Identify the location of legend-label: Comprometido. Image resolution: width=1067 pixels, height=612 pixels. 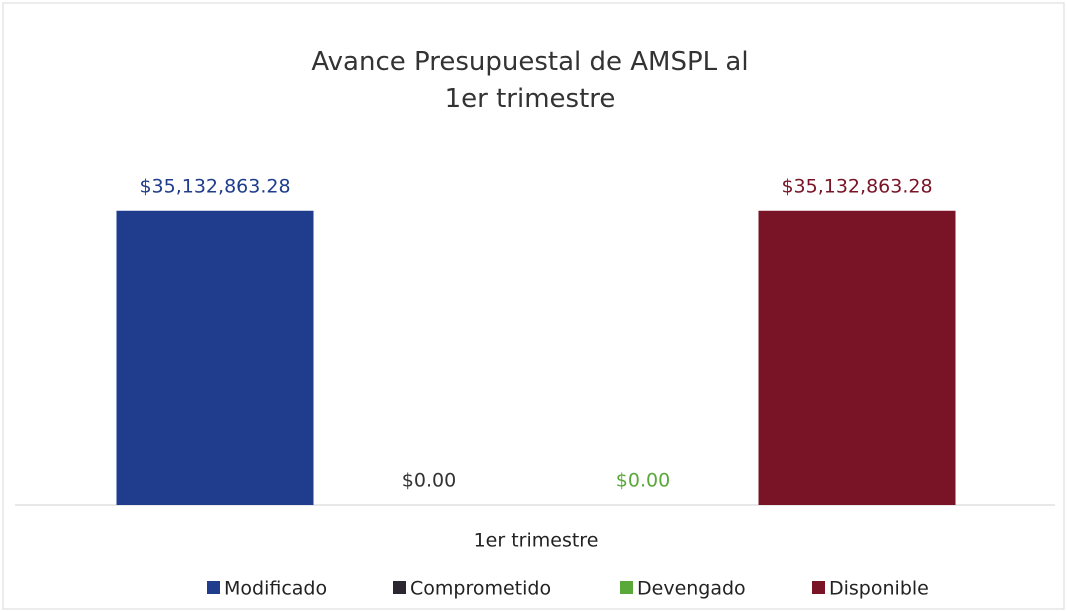
(480, 589).